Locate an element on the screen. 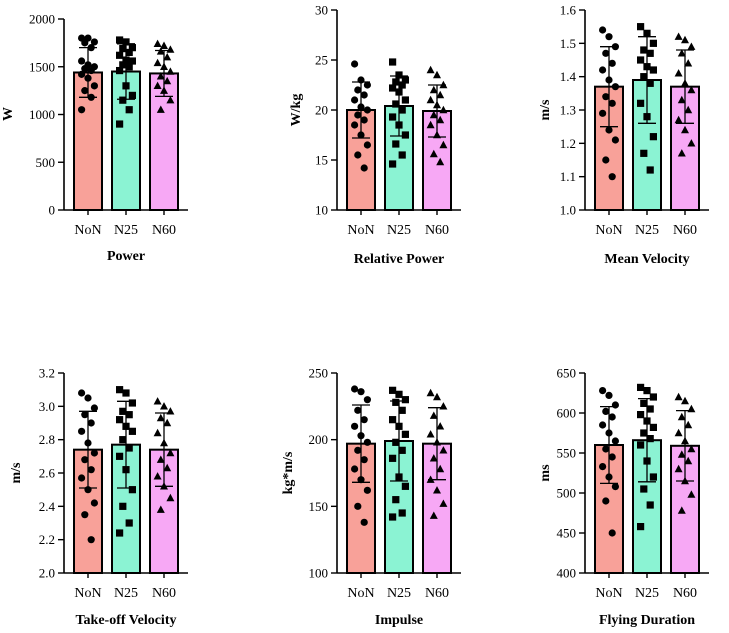 The height and width of the screenshot is (633, 729). y-axis-label: kg*m/s is located at coordinates (288, 472).